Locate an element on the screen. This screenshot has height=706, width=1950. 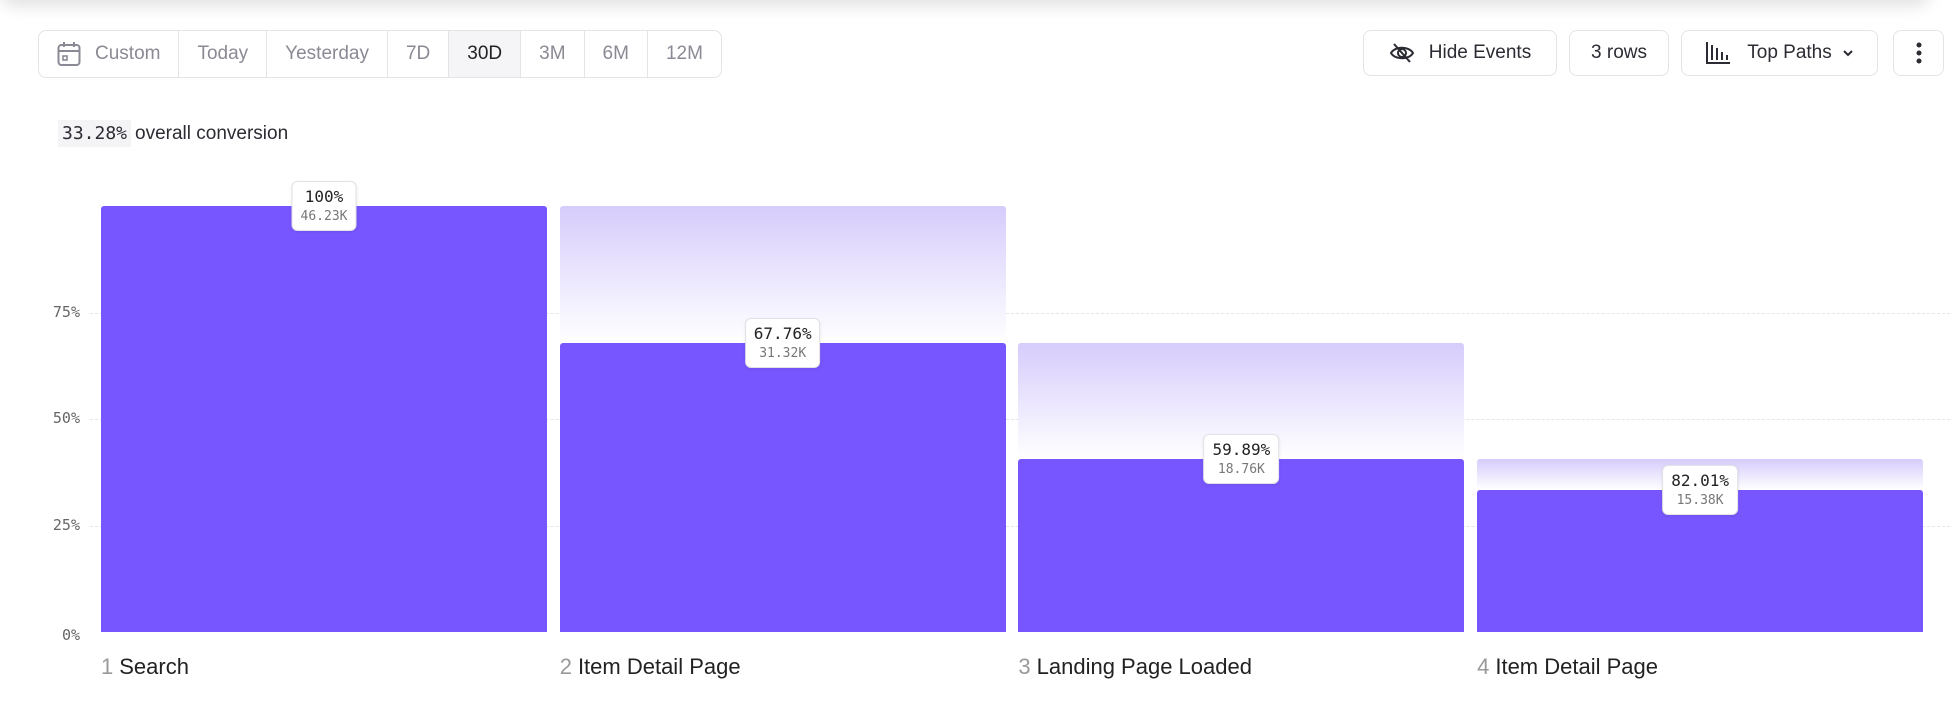
step-label: 3 Landing Page Loaded is located at coordinates (1135, 667).